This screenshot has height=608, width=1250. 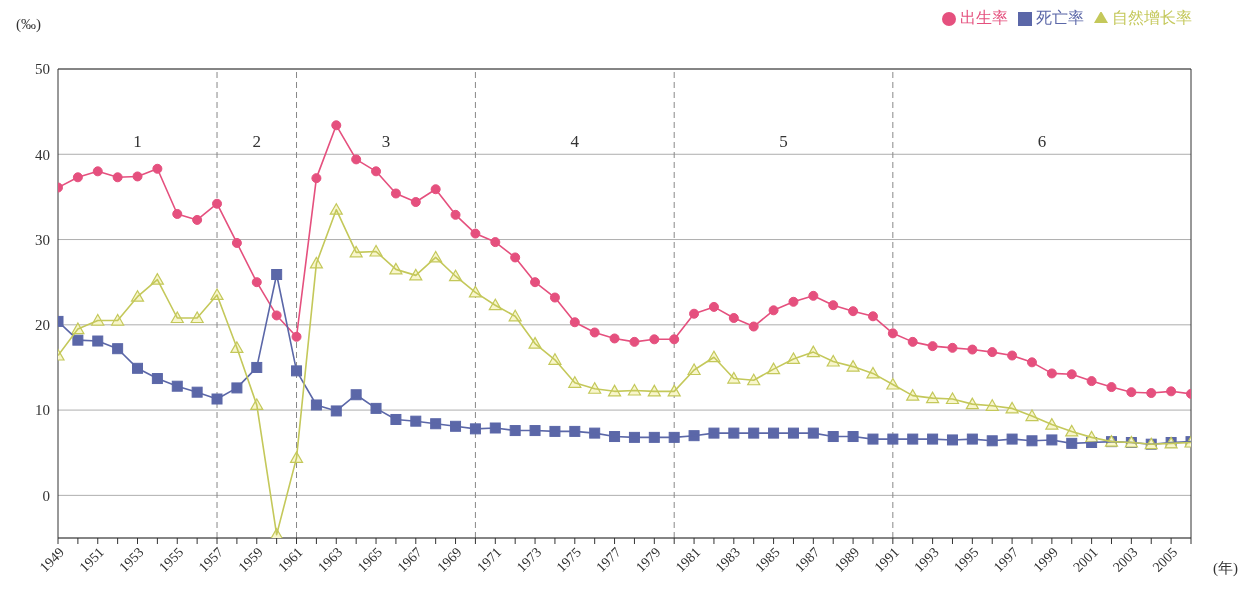 What do you see at coordinates (575, 142) in the screenshot?
I see `annotation: 4` at bounding box center [575, 142].